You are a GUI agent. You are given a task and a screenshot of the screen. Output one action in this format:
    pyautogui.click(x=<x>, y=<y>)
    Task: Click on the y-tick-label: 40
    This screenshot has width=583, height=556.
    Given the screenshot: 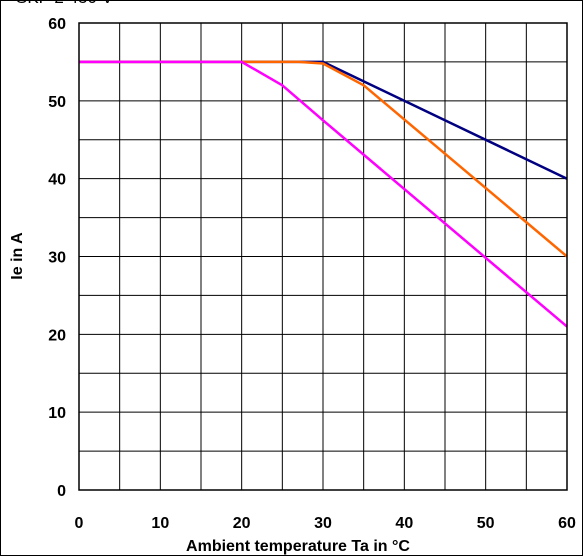 What is the action you would take?
    pyautogui.click(x=57, y=180)
    